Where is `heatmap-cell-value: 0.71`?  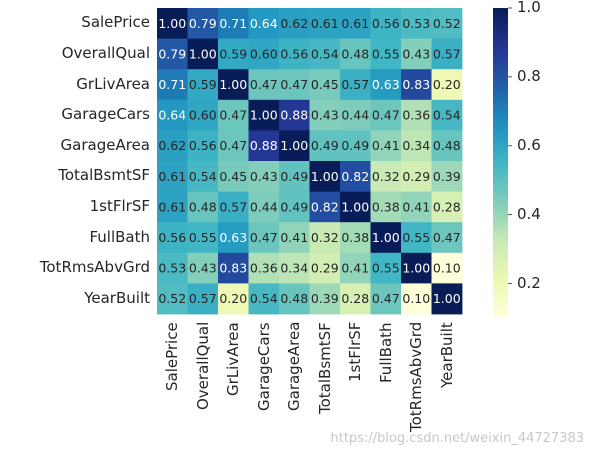
heatmap-cell-value: 0.71 is located at coordinates (172, 84).